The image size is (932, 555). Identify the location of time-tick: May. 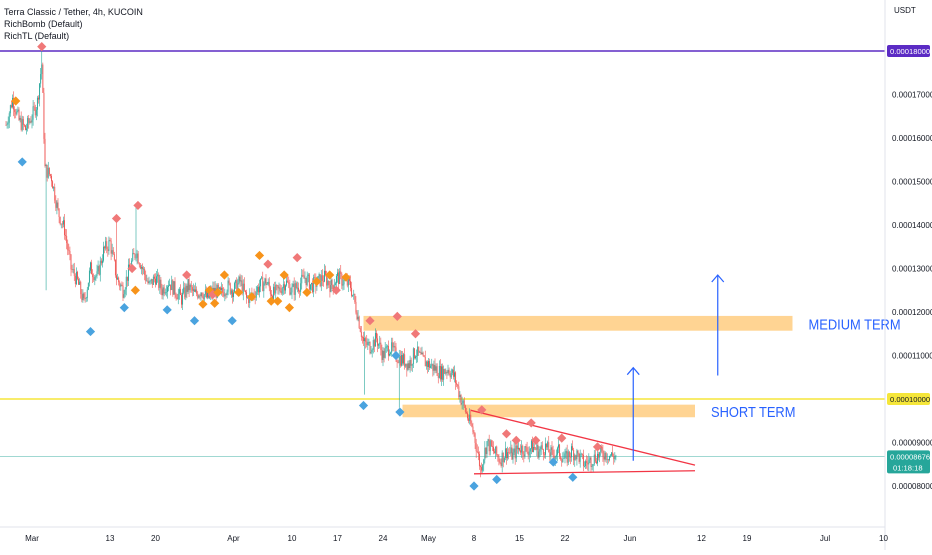
(428, 538).